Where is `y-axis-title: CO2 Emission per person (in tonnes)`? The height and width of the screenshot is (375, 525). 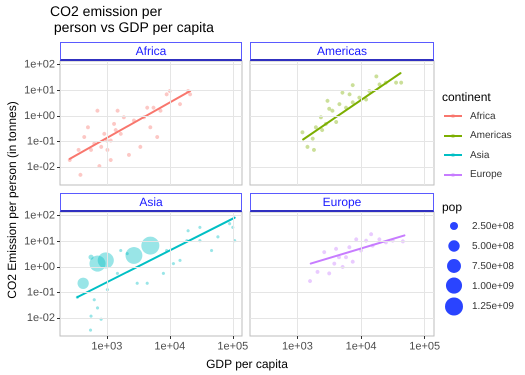
y-axis-title: CO2 Emission per person (in tonnes) is located at coordinates (12, 200).